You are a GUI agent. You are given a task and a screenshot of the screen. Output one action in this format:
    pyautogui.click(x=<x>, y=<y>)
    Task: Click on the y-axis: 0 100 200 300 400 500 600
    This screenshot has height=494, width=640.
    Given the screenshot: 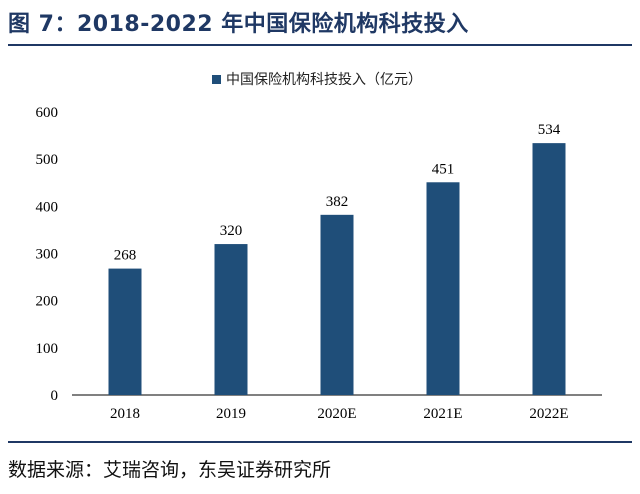 What is the action you would take?
    pyautogui.click(x=47, y=254)
    